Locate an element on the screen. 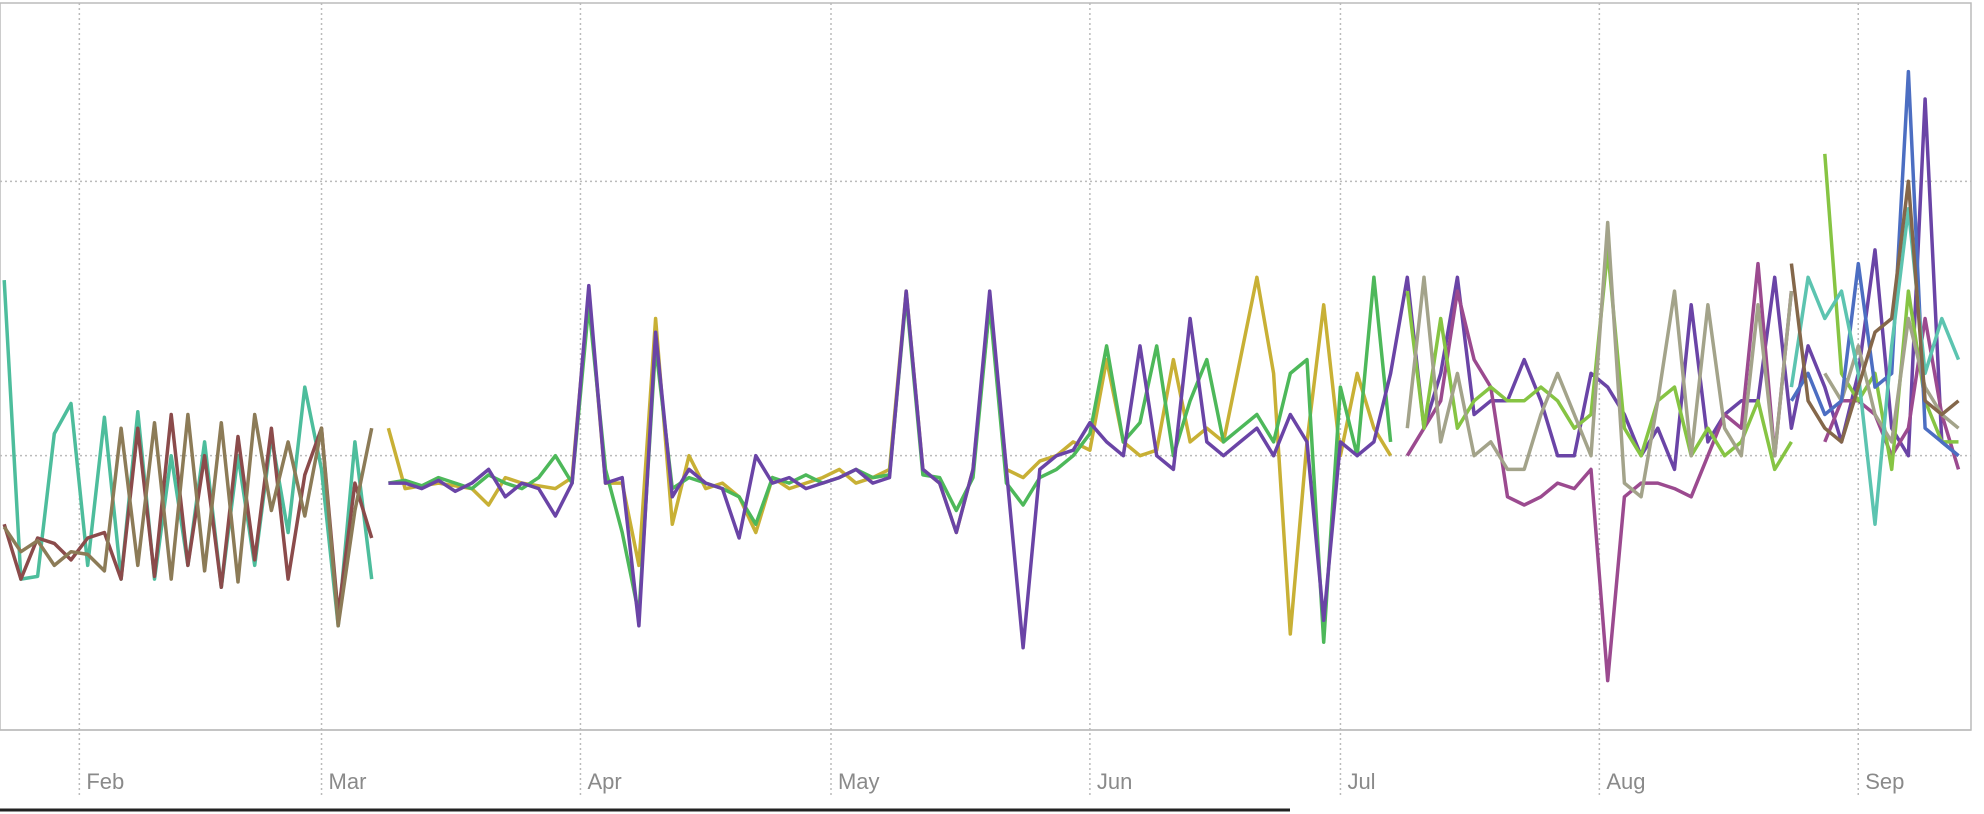  x-tick-label: May is located at coordinates (859, 781).